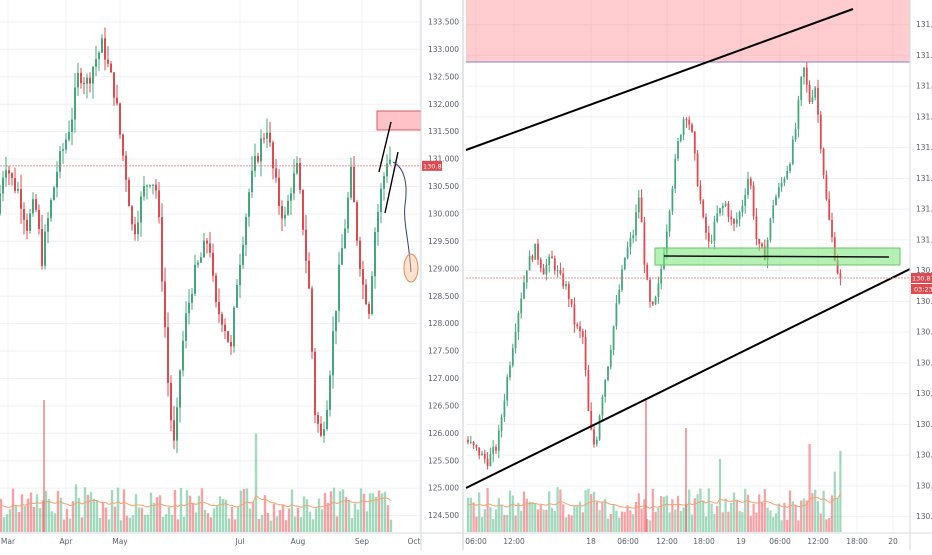  I want to click on right-y-tick-label: 131.200, so click(924, 178).